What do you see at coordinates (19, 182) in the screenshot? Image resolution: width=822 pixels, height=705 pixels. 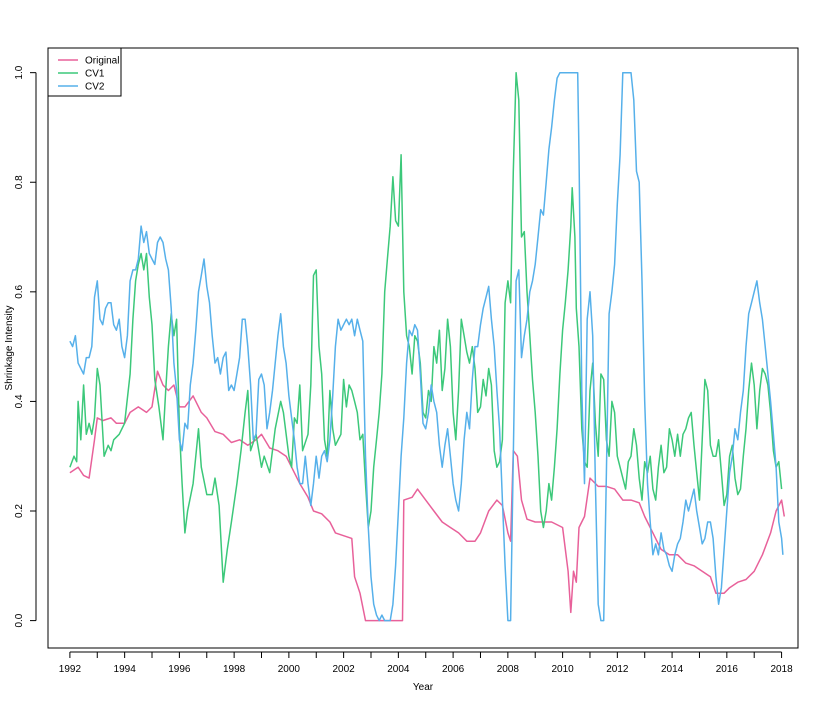 I see `y-tick-label: 0.8` at bounding box center [19, 182].